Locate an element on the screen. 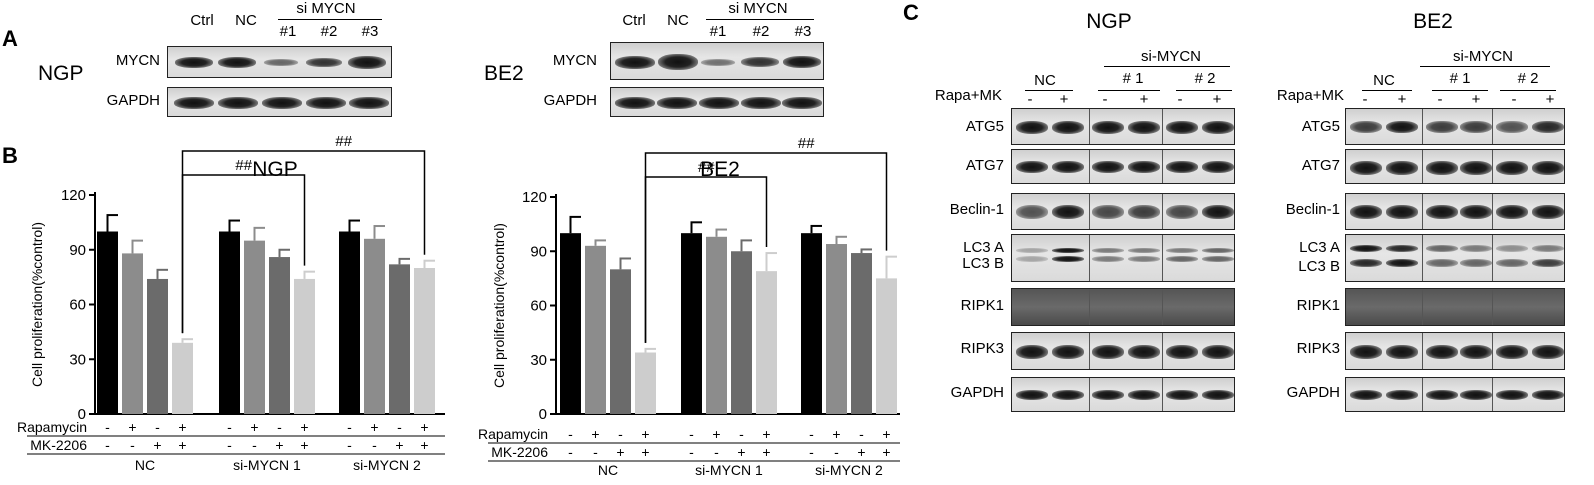 The image size is (1594, 485). row-label: RIPK3 is located at coordinates (1318, 348).